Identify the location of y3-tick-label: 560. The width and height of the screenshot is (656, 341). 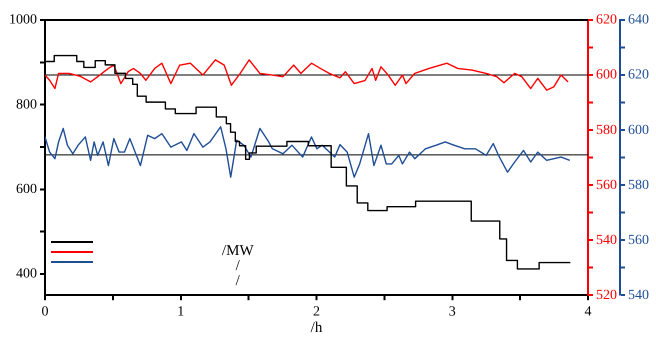
(638, 240).